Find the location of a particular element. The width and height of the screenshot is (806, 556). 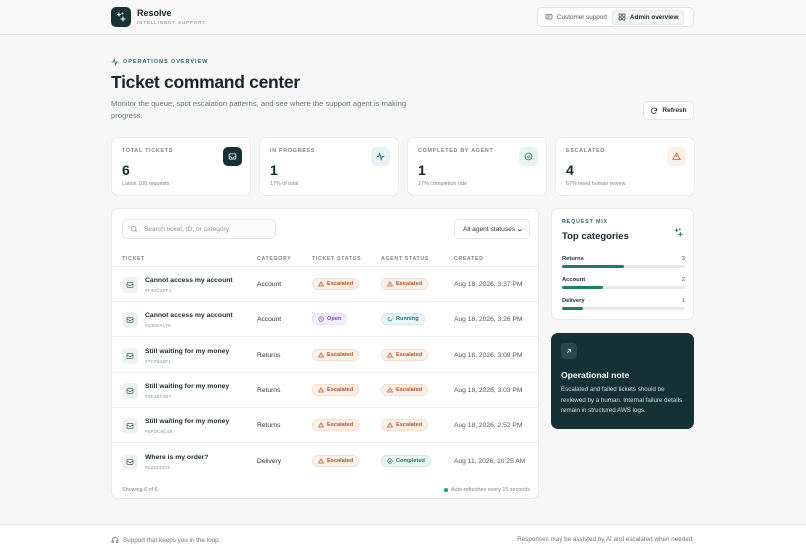

check-circle-icon is located at coordinates (528, 156).